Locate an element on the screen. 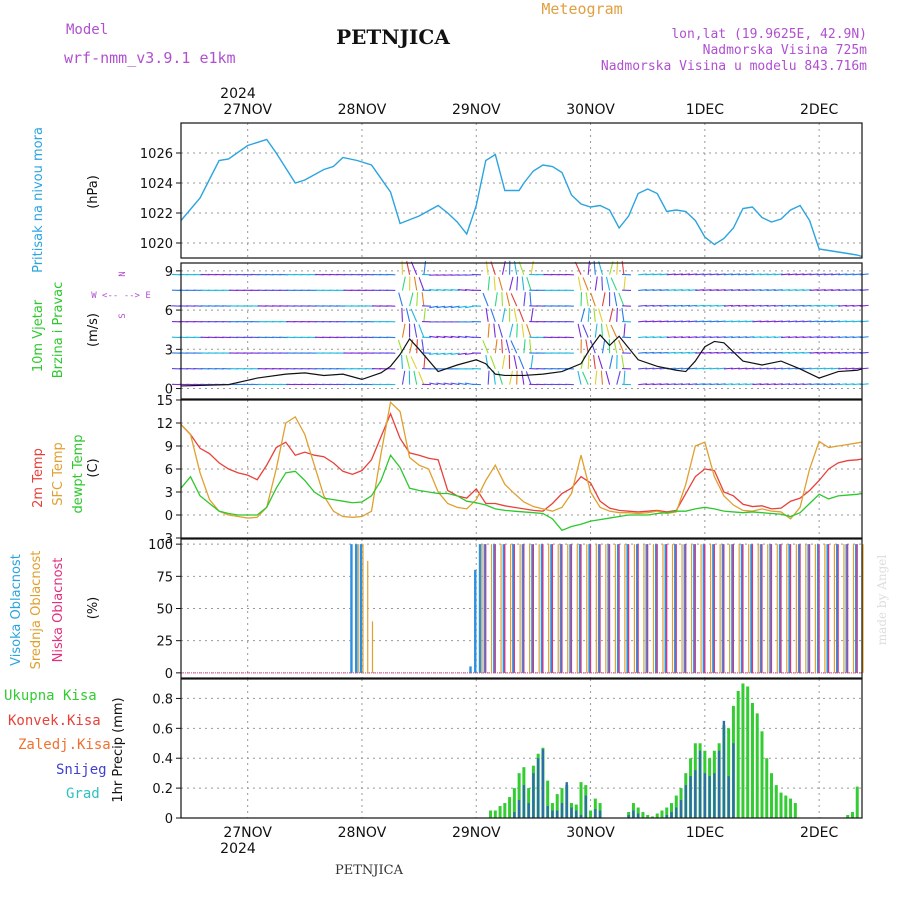 The image size is (900, 900). top-day-label: 29NOV is located at coordinates (476, 110).